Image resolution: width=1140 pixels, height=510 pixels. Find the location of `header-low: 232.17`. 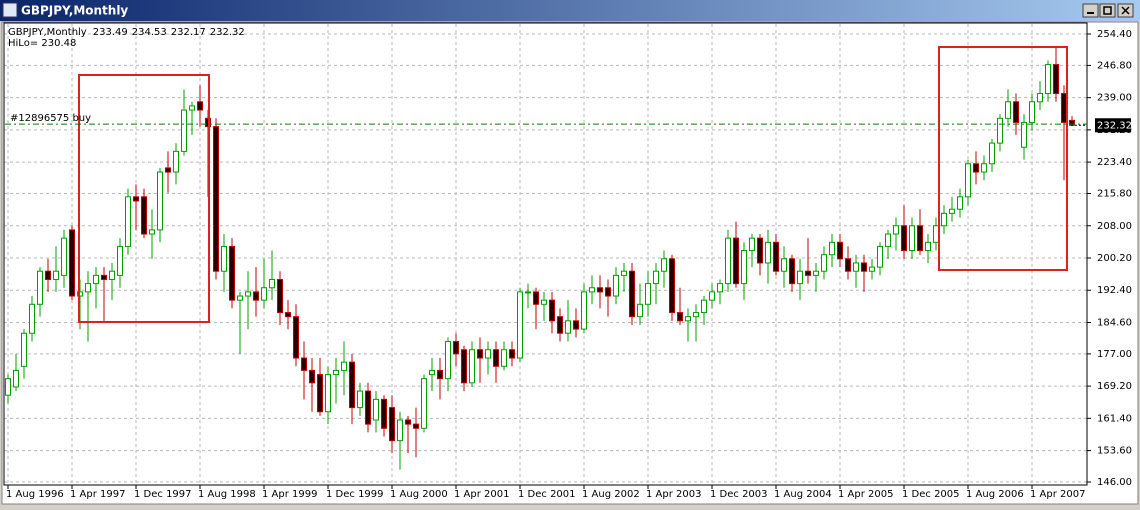

header-low: 232.17 is located at coordinates (188, 32).